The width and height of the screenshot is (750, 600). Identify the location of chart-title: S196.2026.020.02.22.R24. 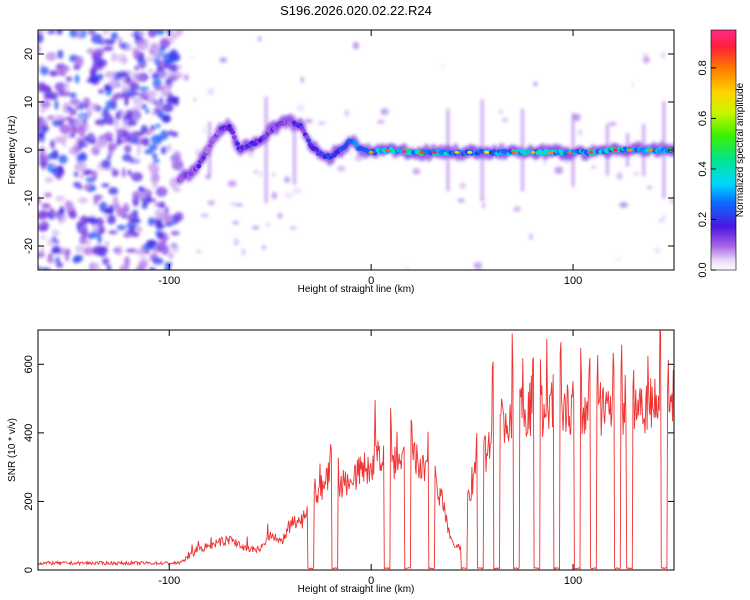
(356, 10).